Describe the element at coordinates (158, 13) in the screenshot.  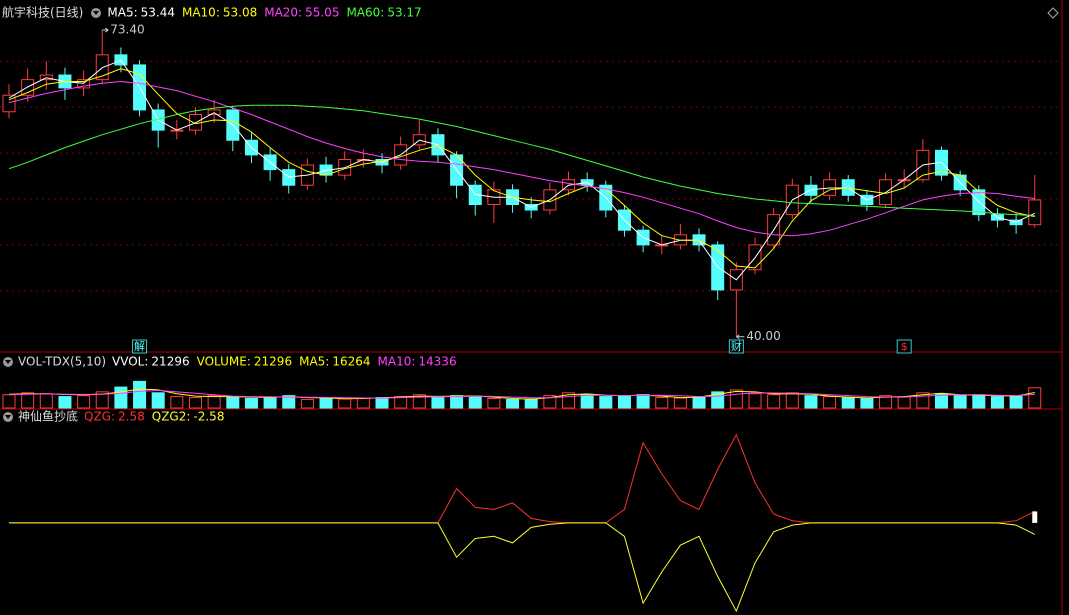
I see `legend-value: 53.44` at that location.